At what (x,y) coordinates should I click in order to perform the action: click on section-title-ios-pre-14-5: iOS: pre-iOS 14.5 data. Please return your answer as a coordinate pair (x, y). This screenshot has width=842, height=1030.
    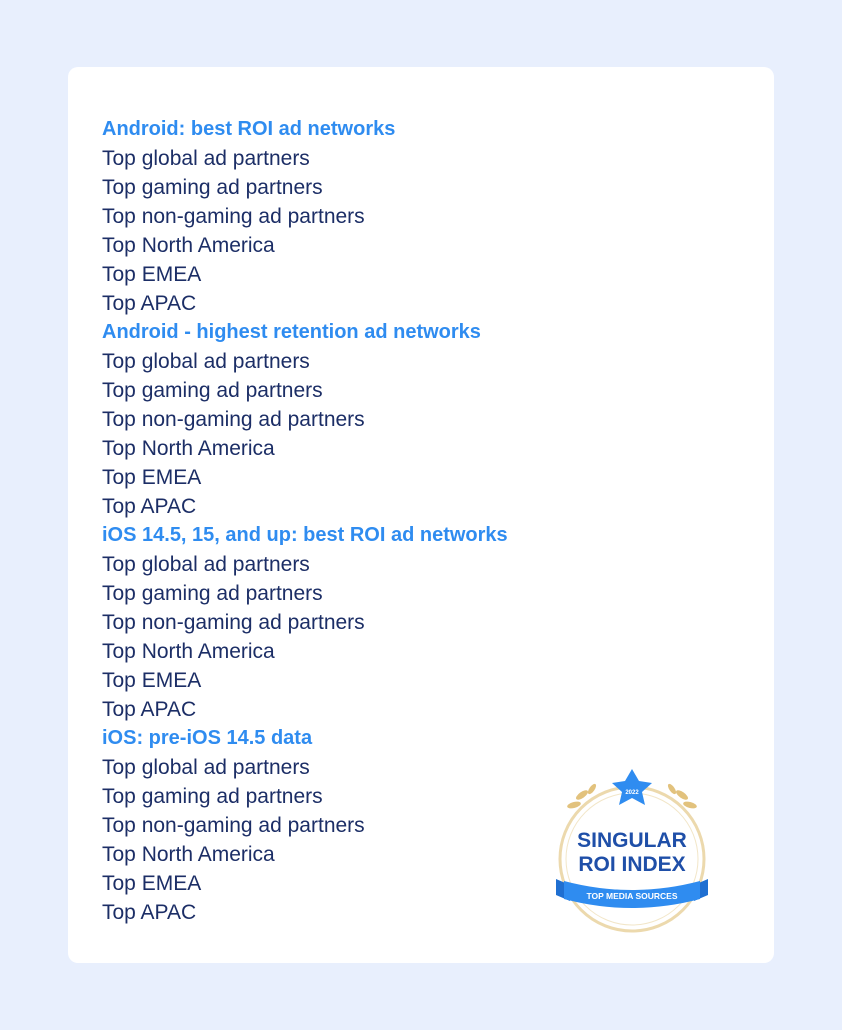
    Looking at the image, I should click on (207, 738).